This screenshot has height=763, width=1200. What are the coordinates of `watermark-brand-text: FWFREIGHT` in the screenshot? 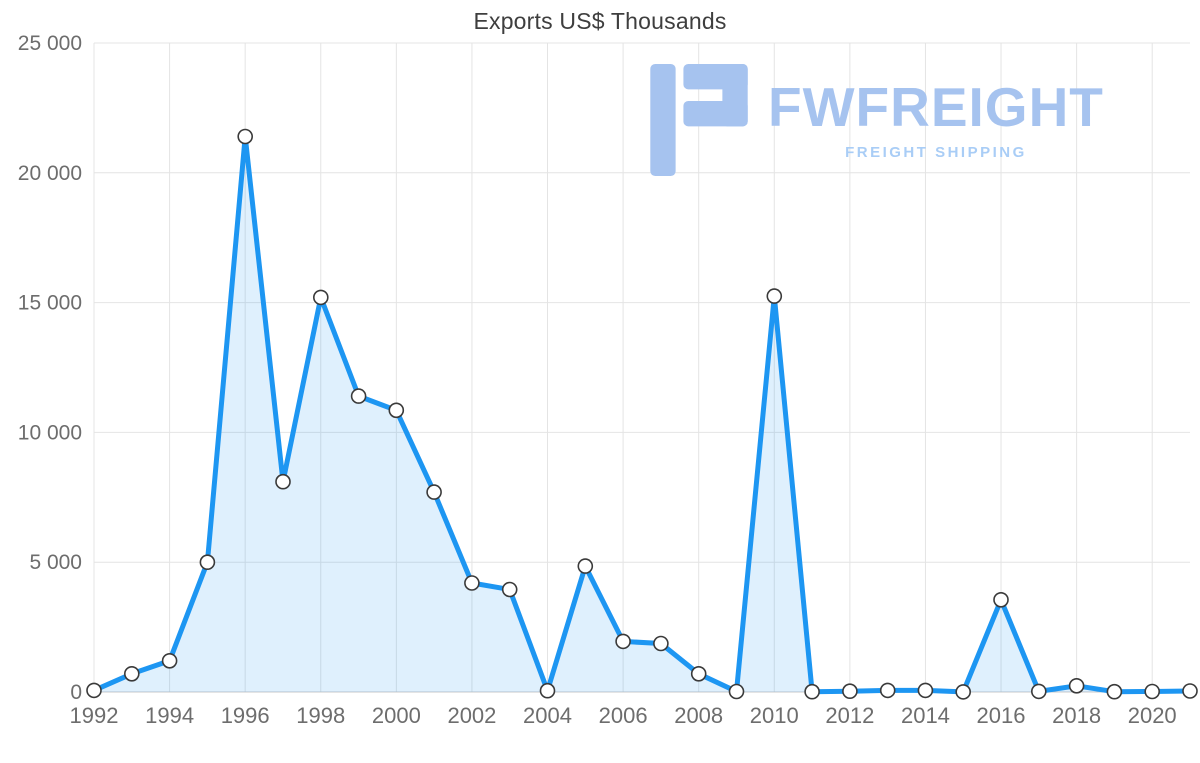 It's located at (936, 106).